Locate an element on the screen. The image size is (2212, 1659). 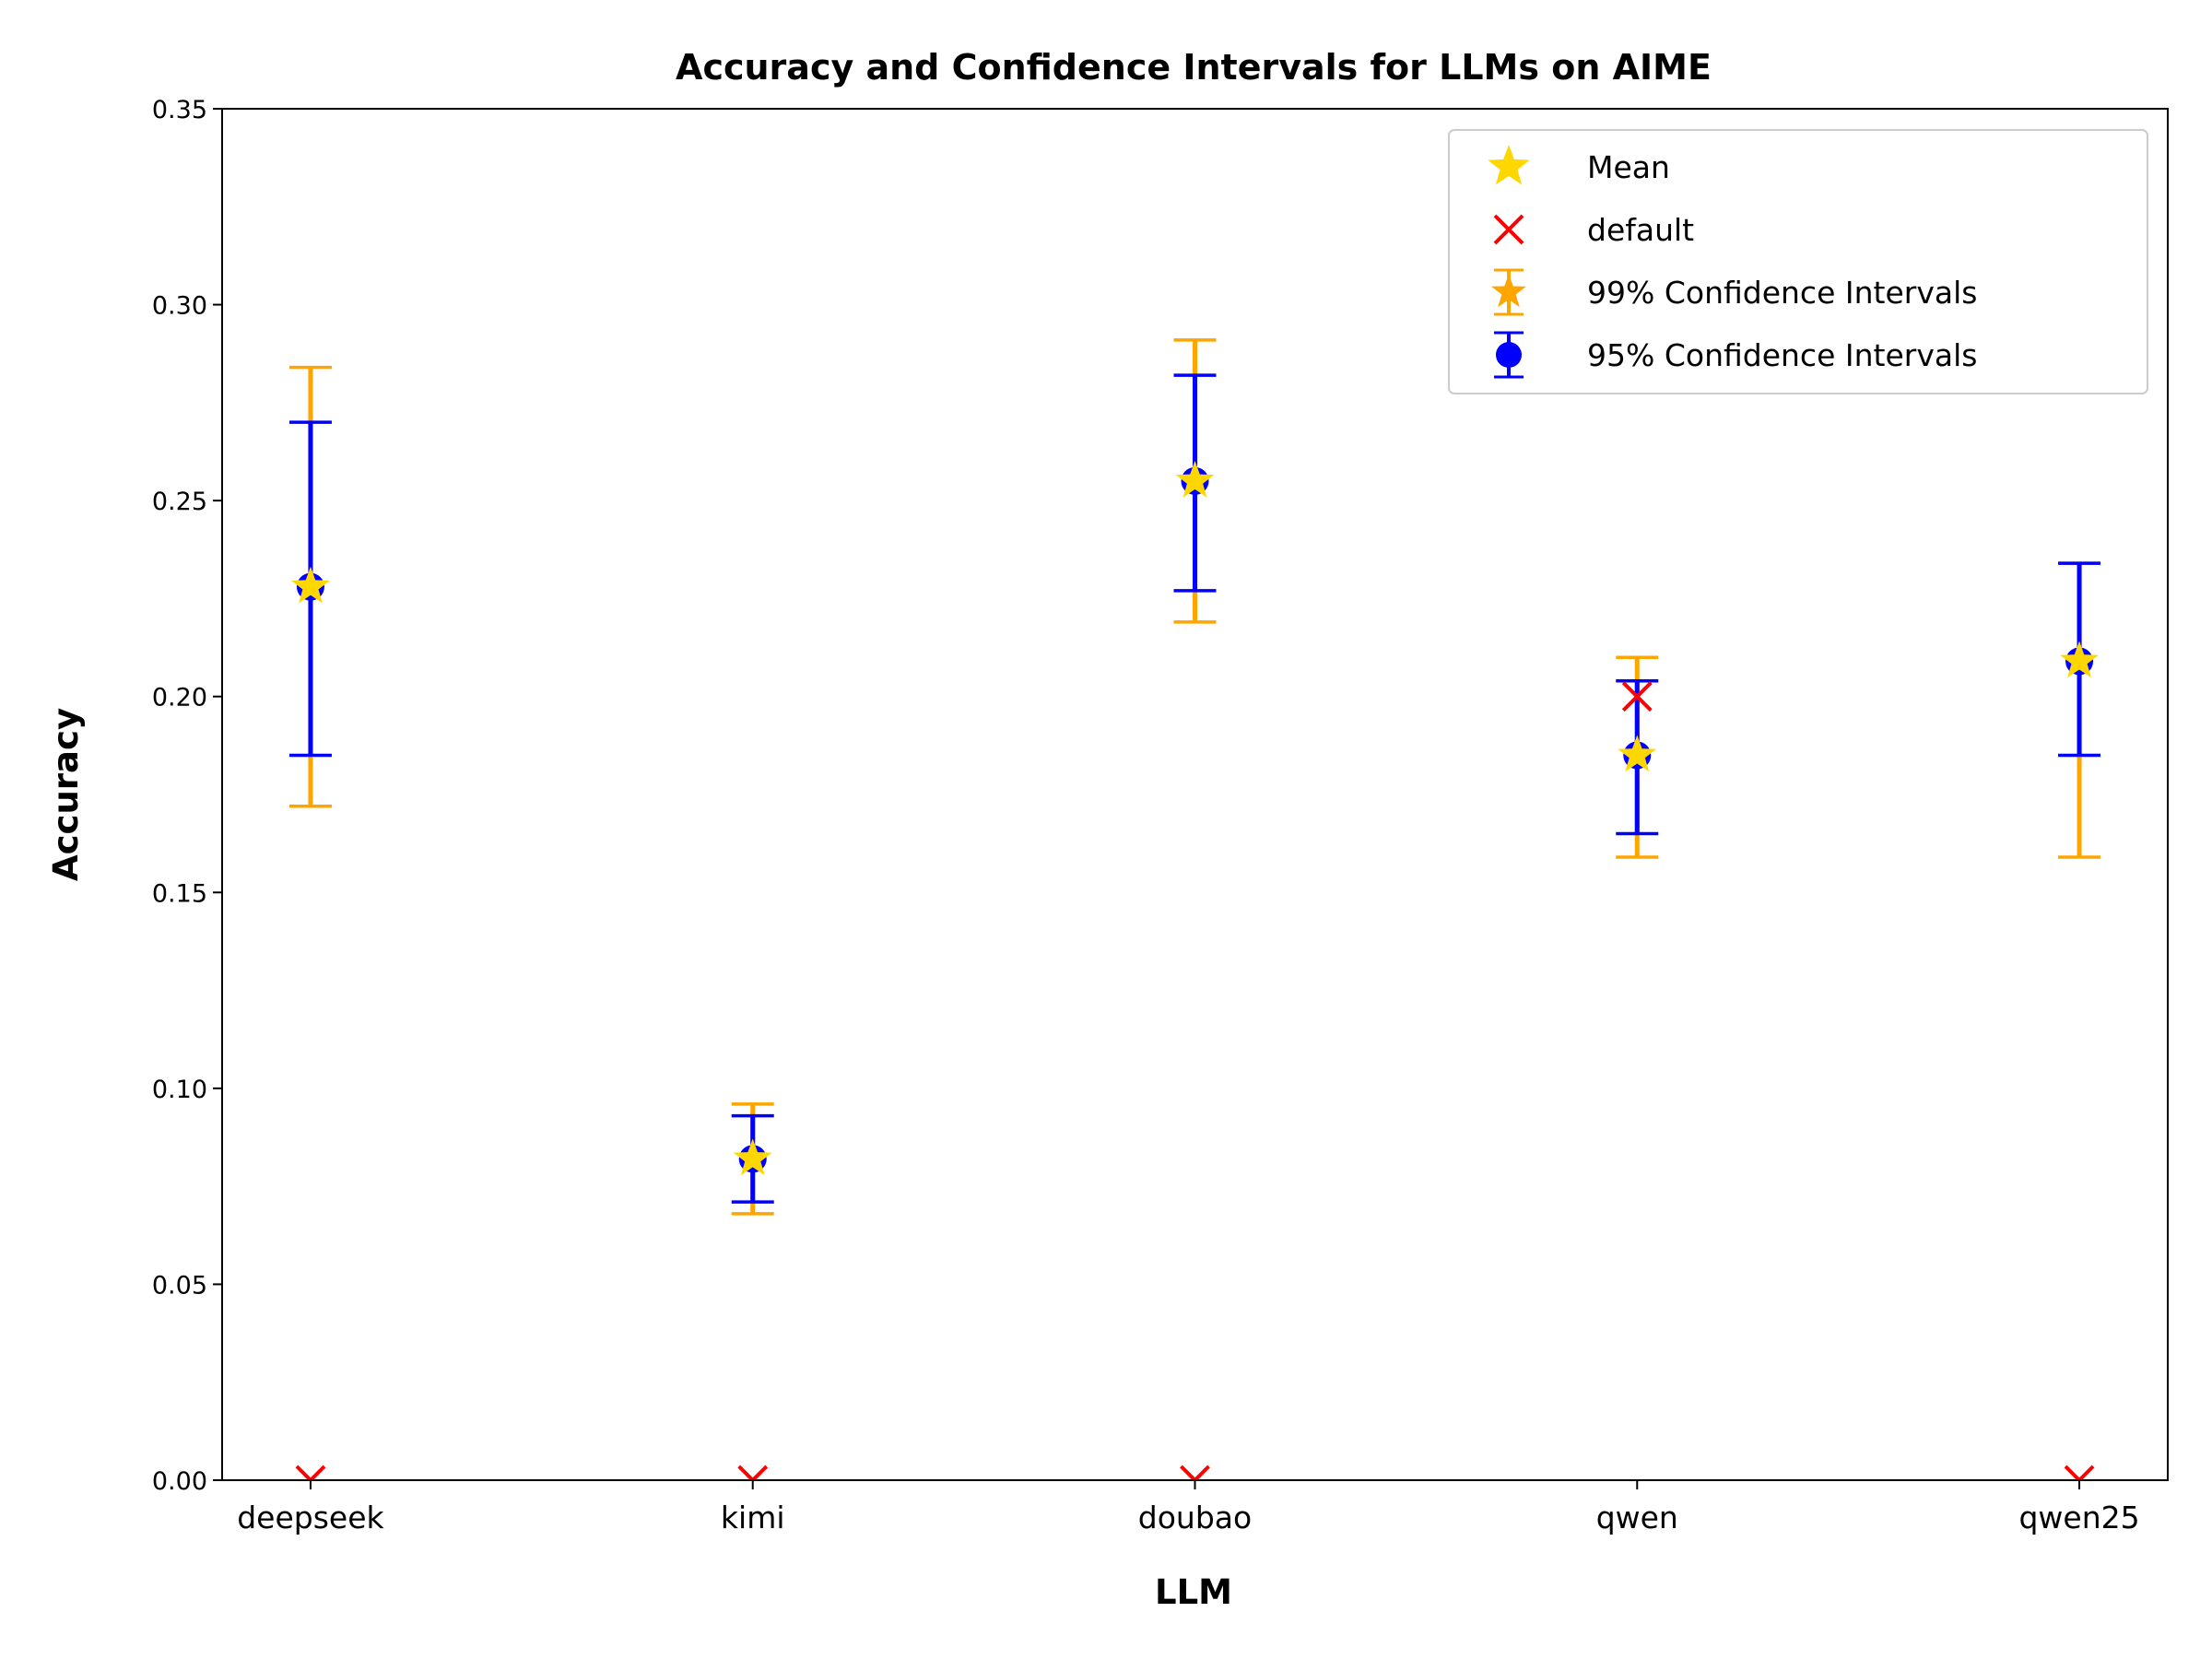
x-tick-label: kimi is located at coordinates (753, 1517).